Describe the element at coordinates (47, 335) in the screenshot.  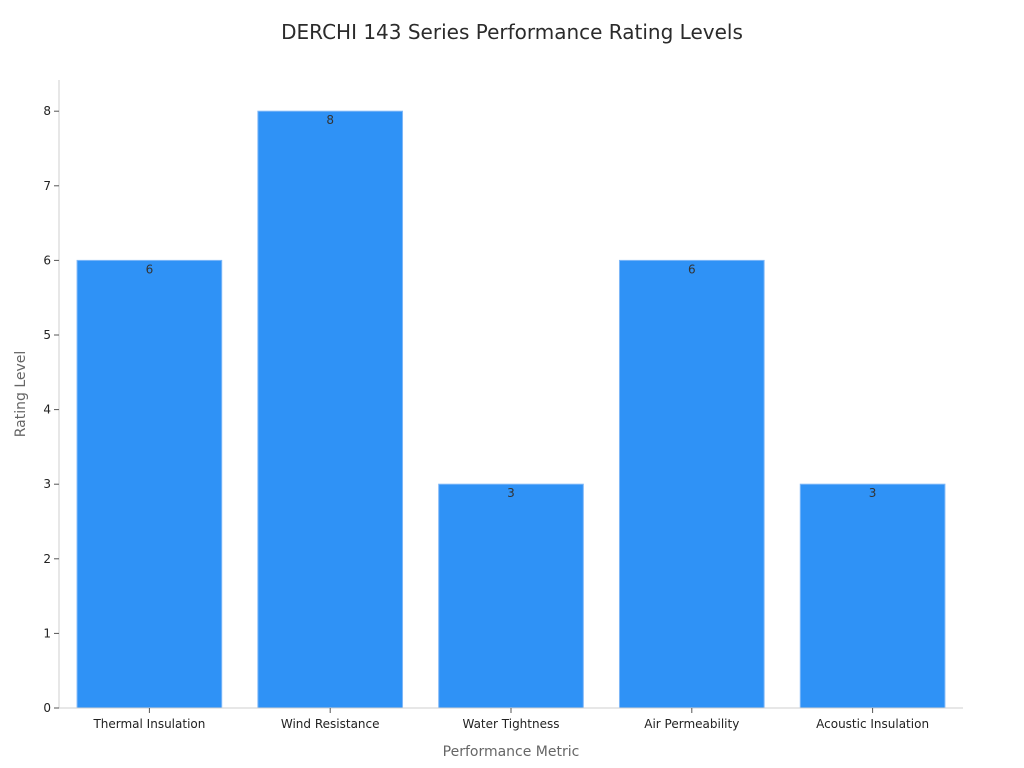
I see `y-tick-label: 5` at that location.